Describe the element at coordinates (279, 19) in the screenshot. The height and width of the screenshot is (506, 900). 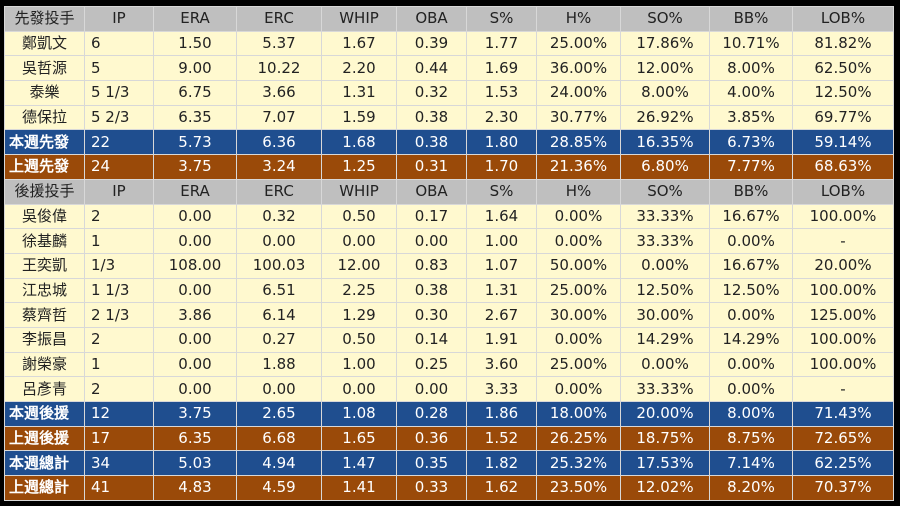
I see `column-header: ERC` at that location.